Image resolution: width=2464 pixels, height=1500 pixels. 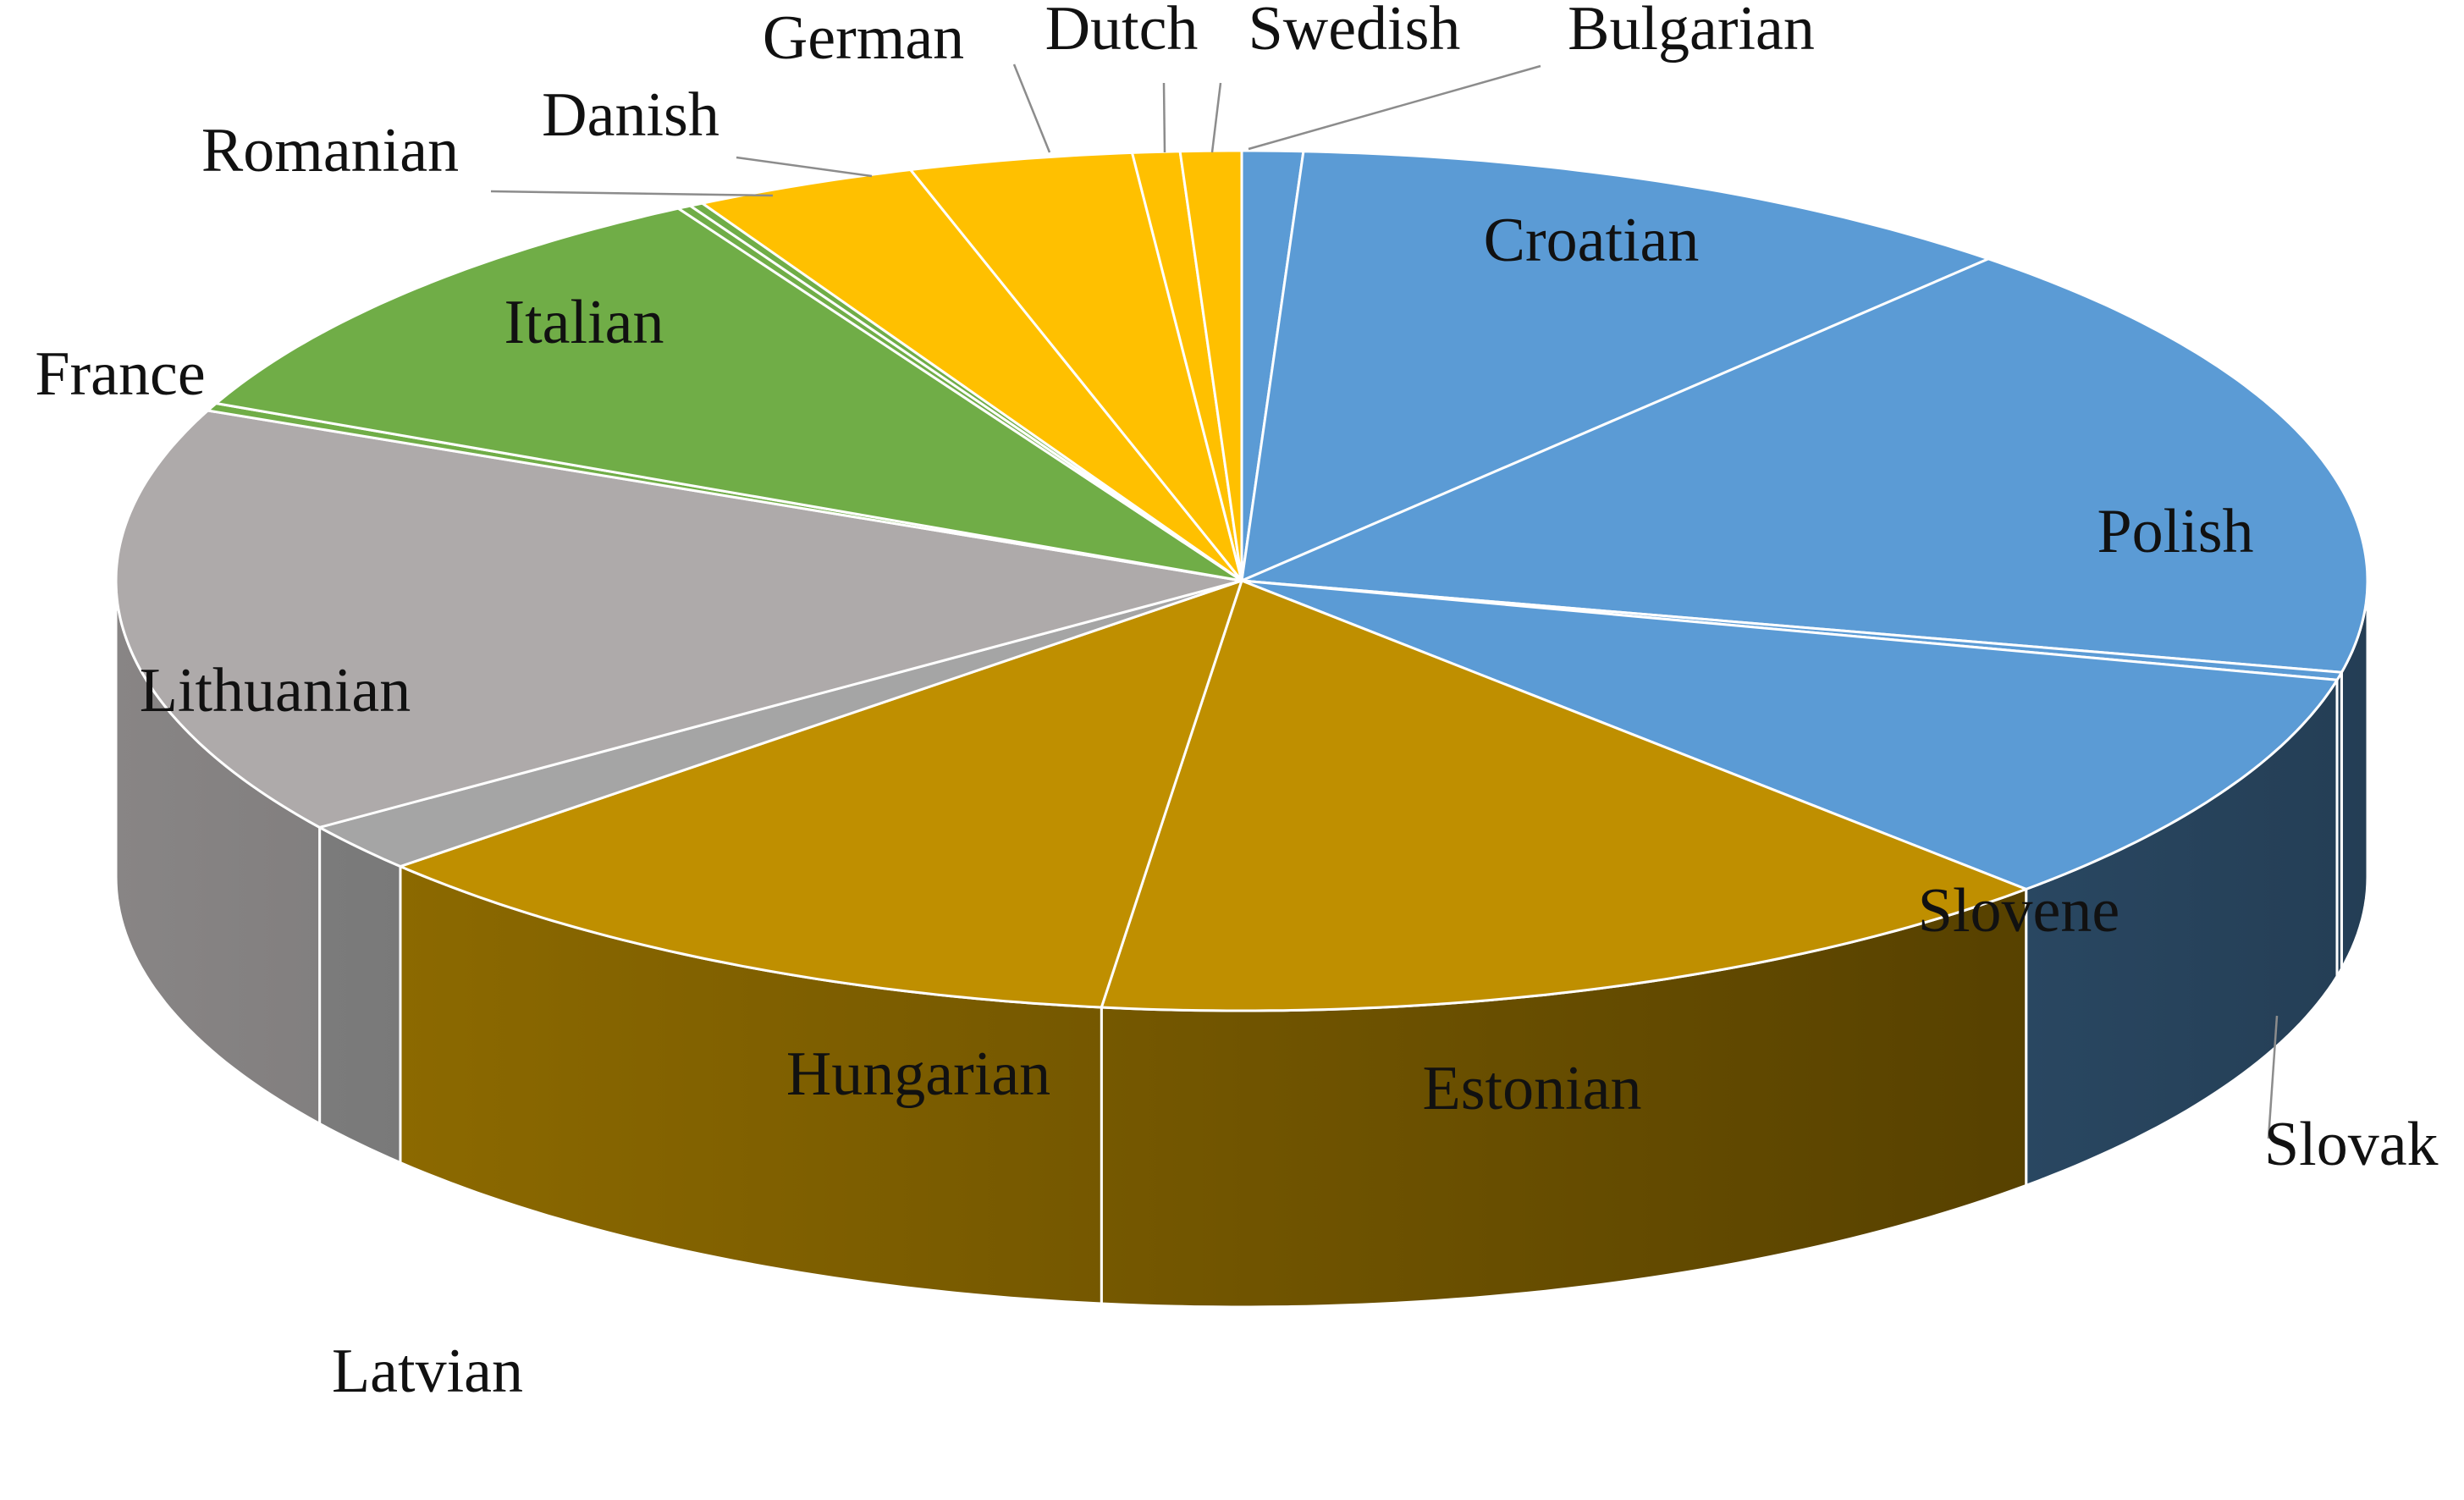 I want to click on label-swedish: Swedish, so click(x=1355, y=31).